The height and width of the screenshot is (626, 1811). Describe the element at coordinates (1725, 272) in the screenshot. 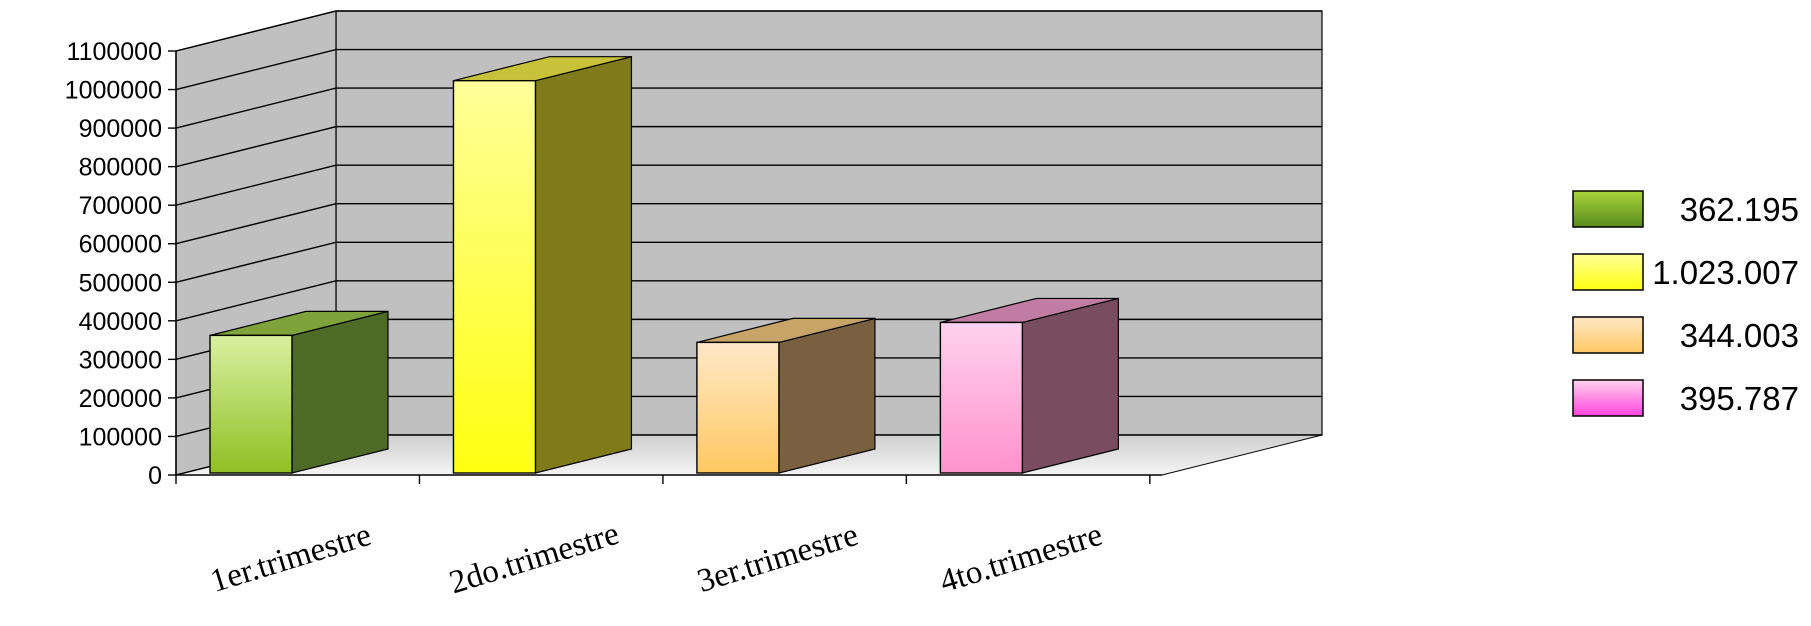

I see `legend-label: 1.023.007` at that location.